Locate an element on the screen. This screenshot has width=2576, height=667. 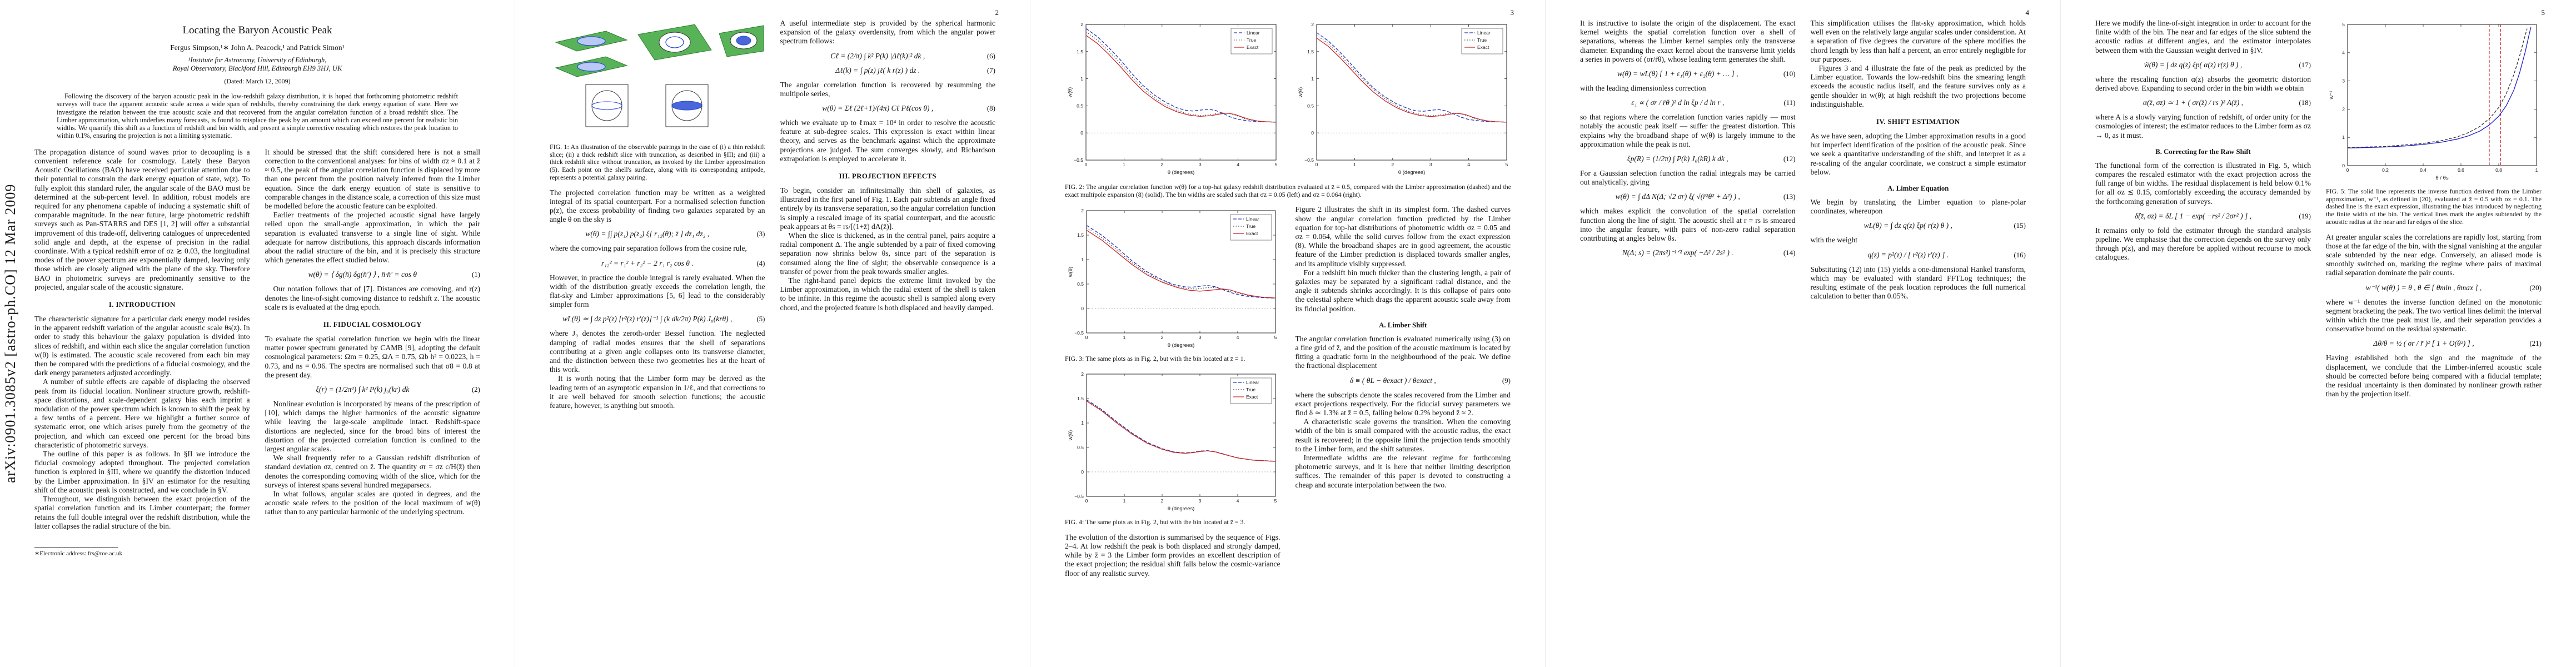
page-number: 4 is located at coordinates (2027, 12).